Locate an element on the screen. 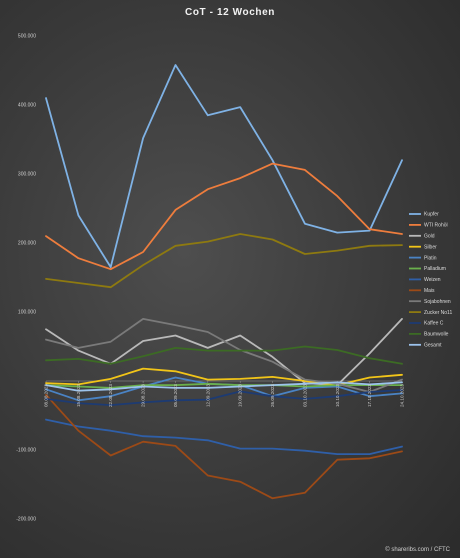 The width and height of the screenshot is (460, 558). x-tick-label: 24.10.2023 is located at coordinates (402, 395).